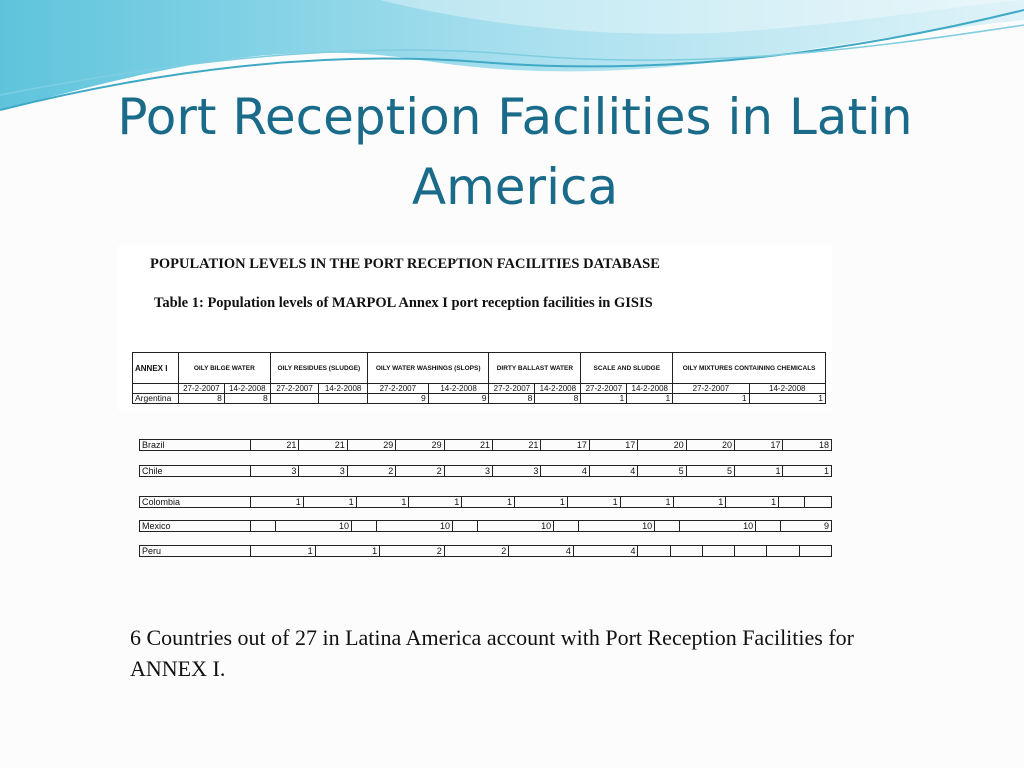 The image size is (1024, 768). Describe the element at coordinates (195, 471) in the screenshot. I see `country-name: Chile` at that location.